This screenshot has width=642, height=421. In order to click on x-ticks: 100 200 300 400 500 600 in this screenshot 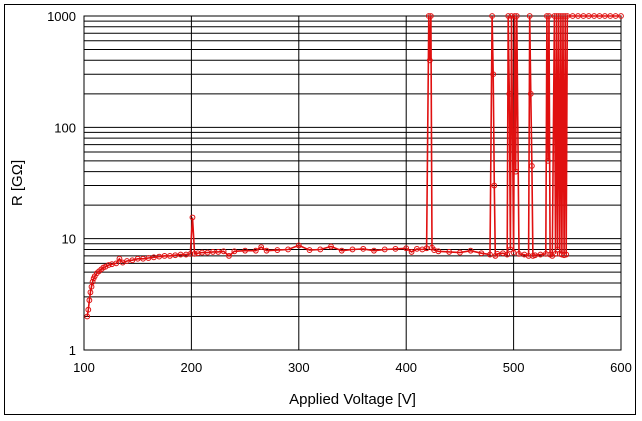, I will do `click(352, 367)`.